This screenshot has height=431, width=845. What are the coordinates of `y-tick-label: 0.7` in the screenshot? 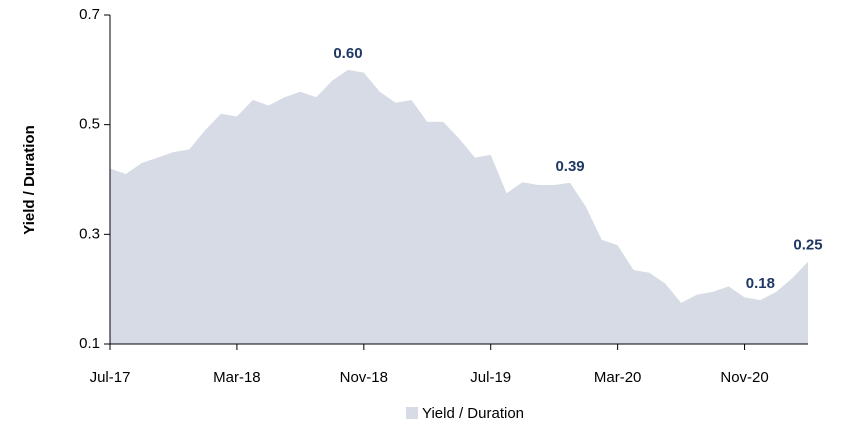 It's located at (89, 14).